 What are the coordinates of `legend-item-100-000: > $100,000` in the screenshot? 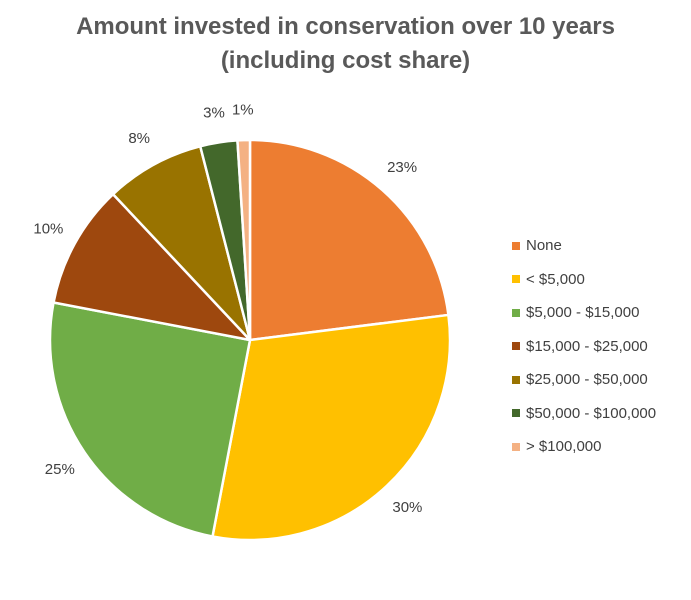 It's located at (584, 447).